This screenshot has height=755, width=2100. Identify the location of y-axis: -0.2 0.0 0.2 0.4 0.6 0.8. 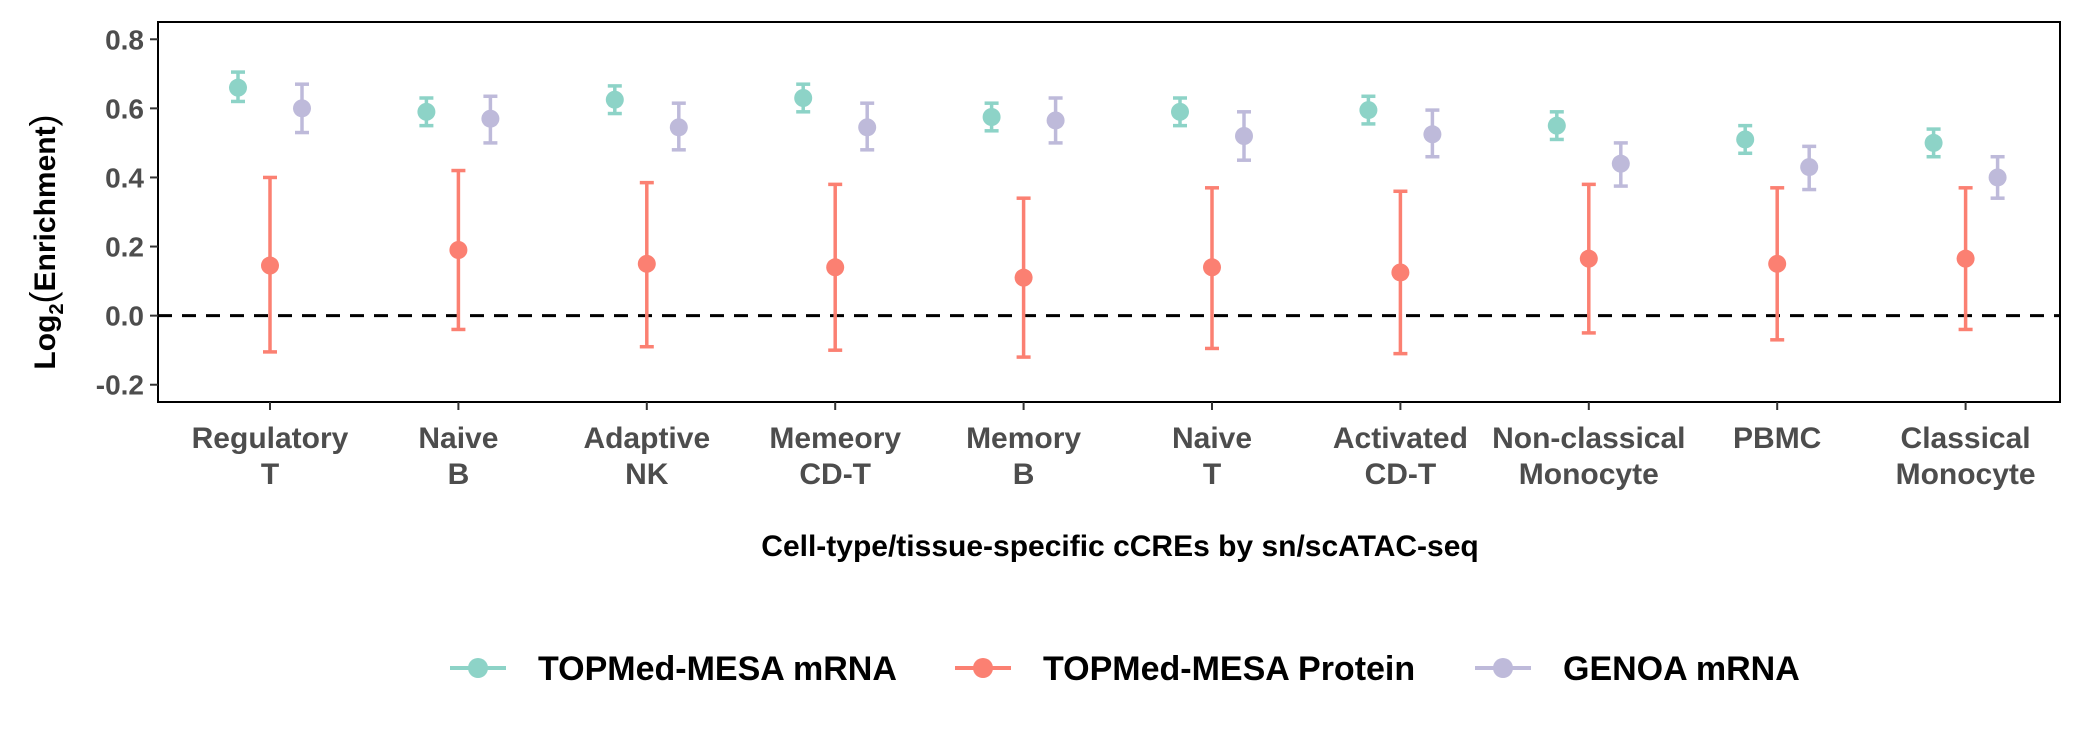
(127, 212).